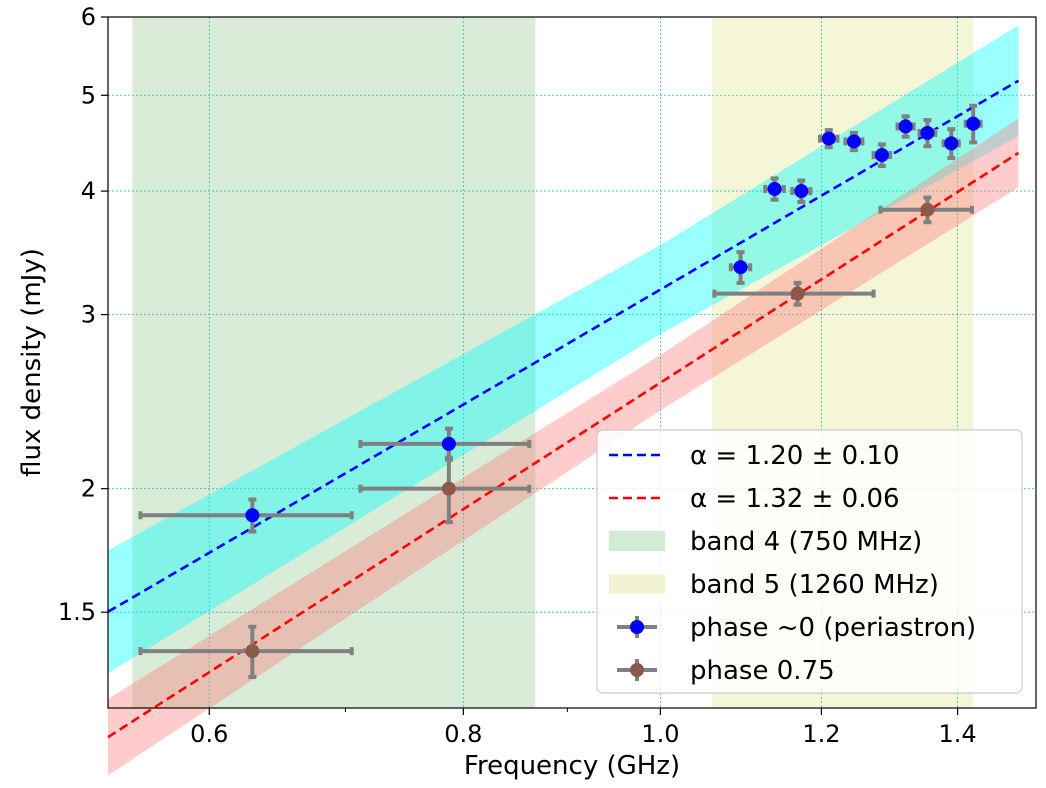 Image resolution: width=1046 pixels, height=788 pixels. What do you see at coordinates (77, 612) in the screenshot?
I see `y-tick-label: 1.5` at bounding box center [77, 612].